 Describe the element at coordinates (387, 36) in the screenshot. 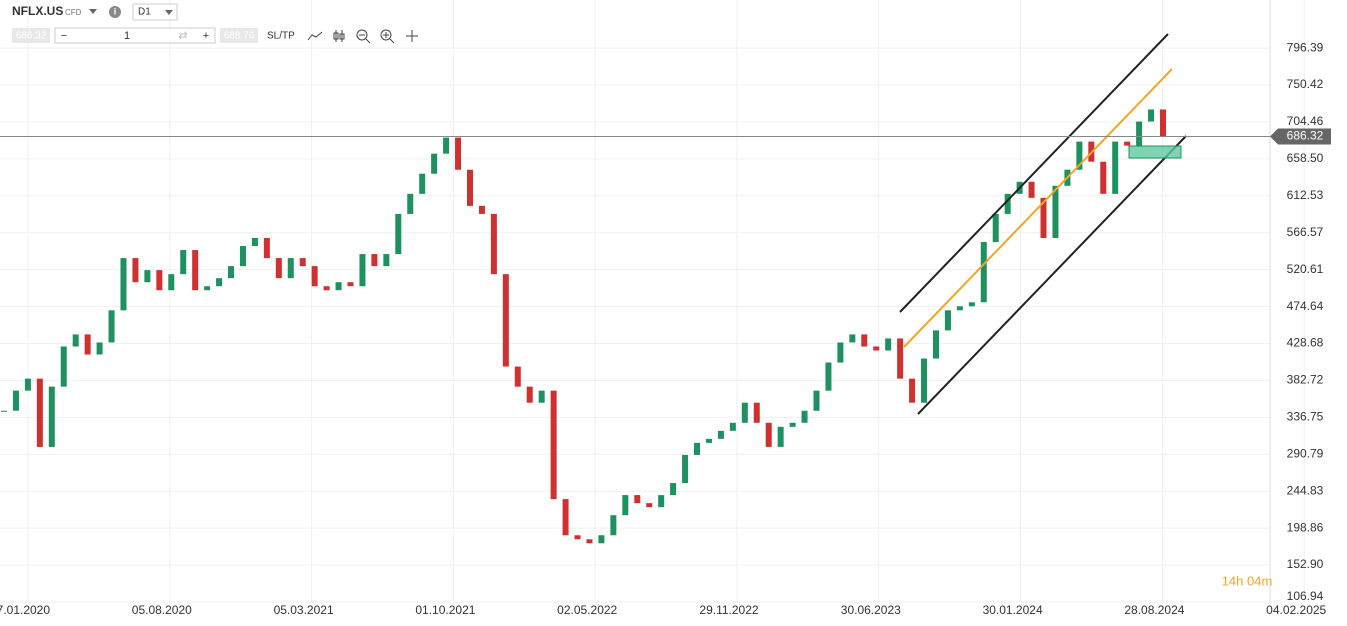

I see `zoom-in-icon` at that location.